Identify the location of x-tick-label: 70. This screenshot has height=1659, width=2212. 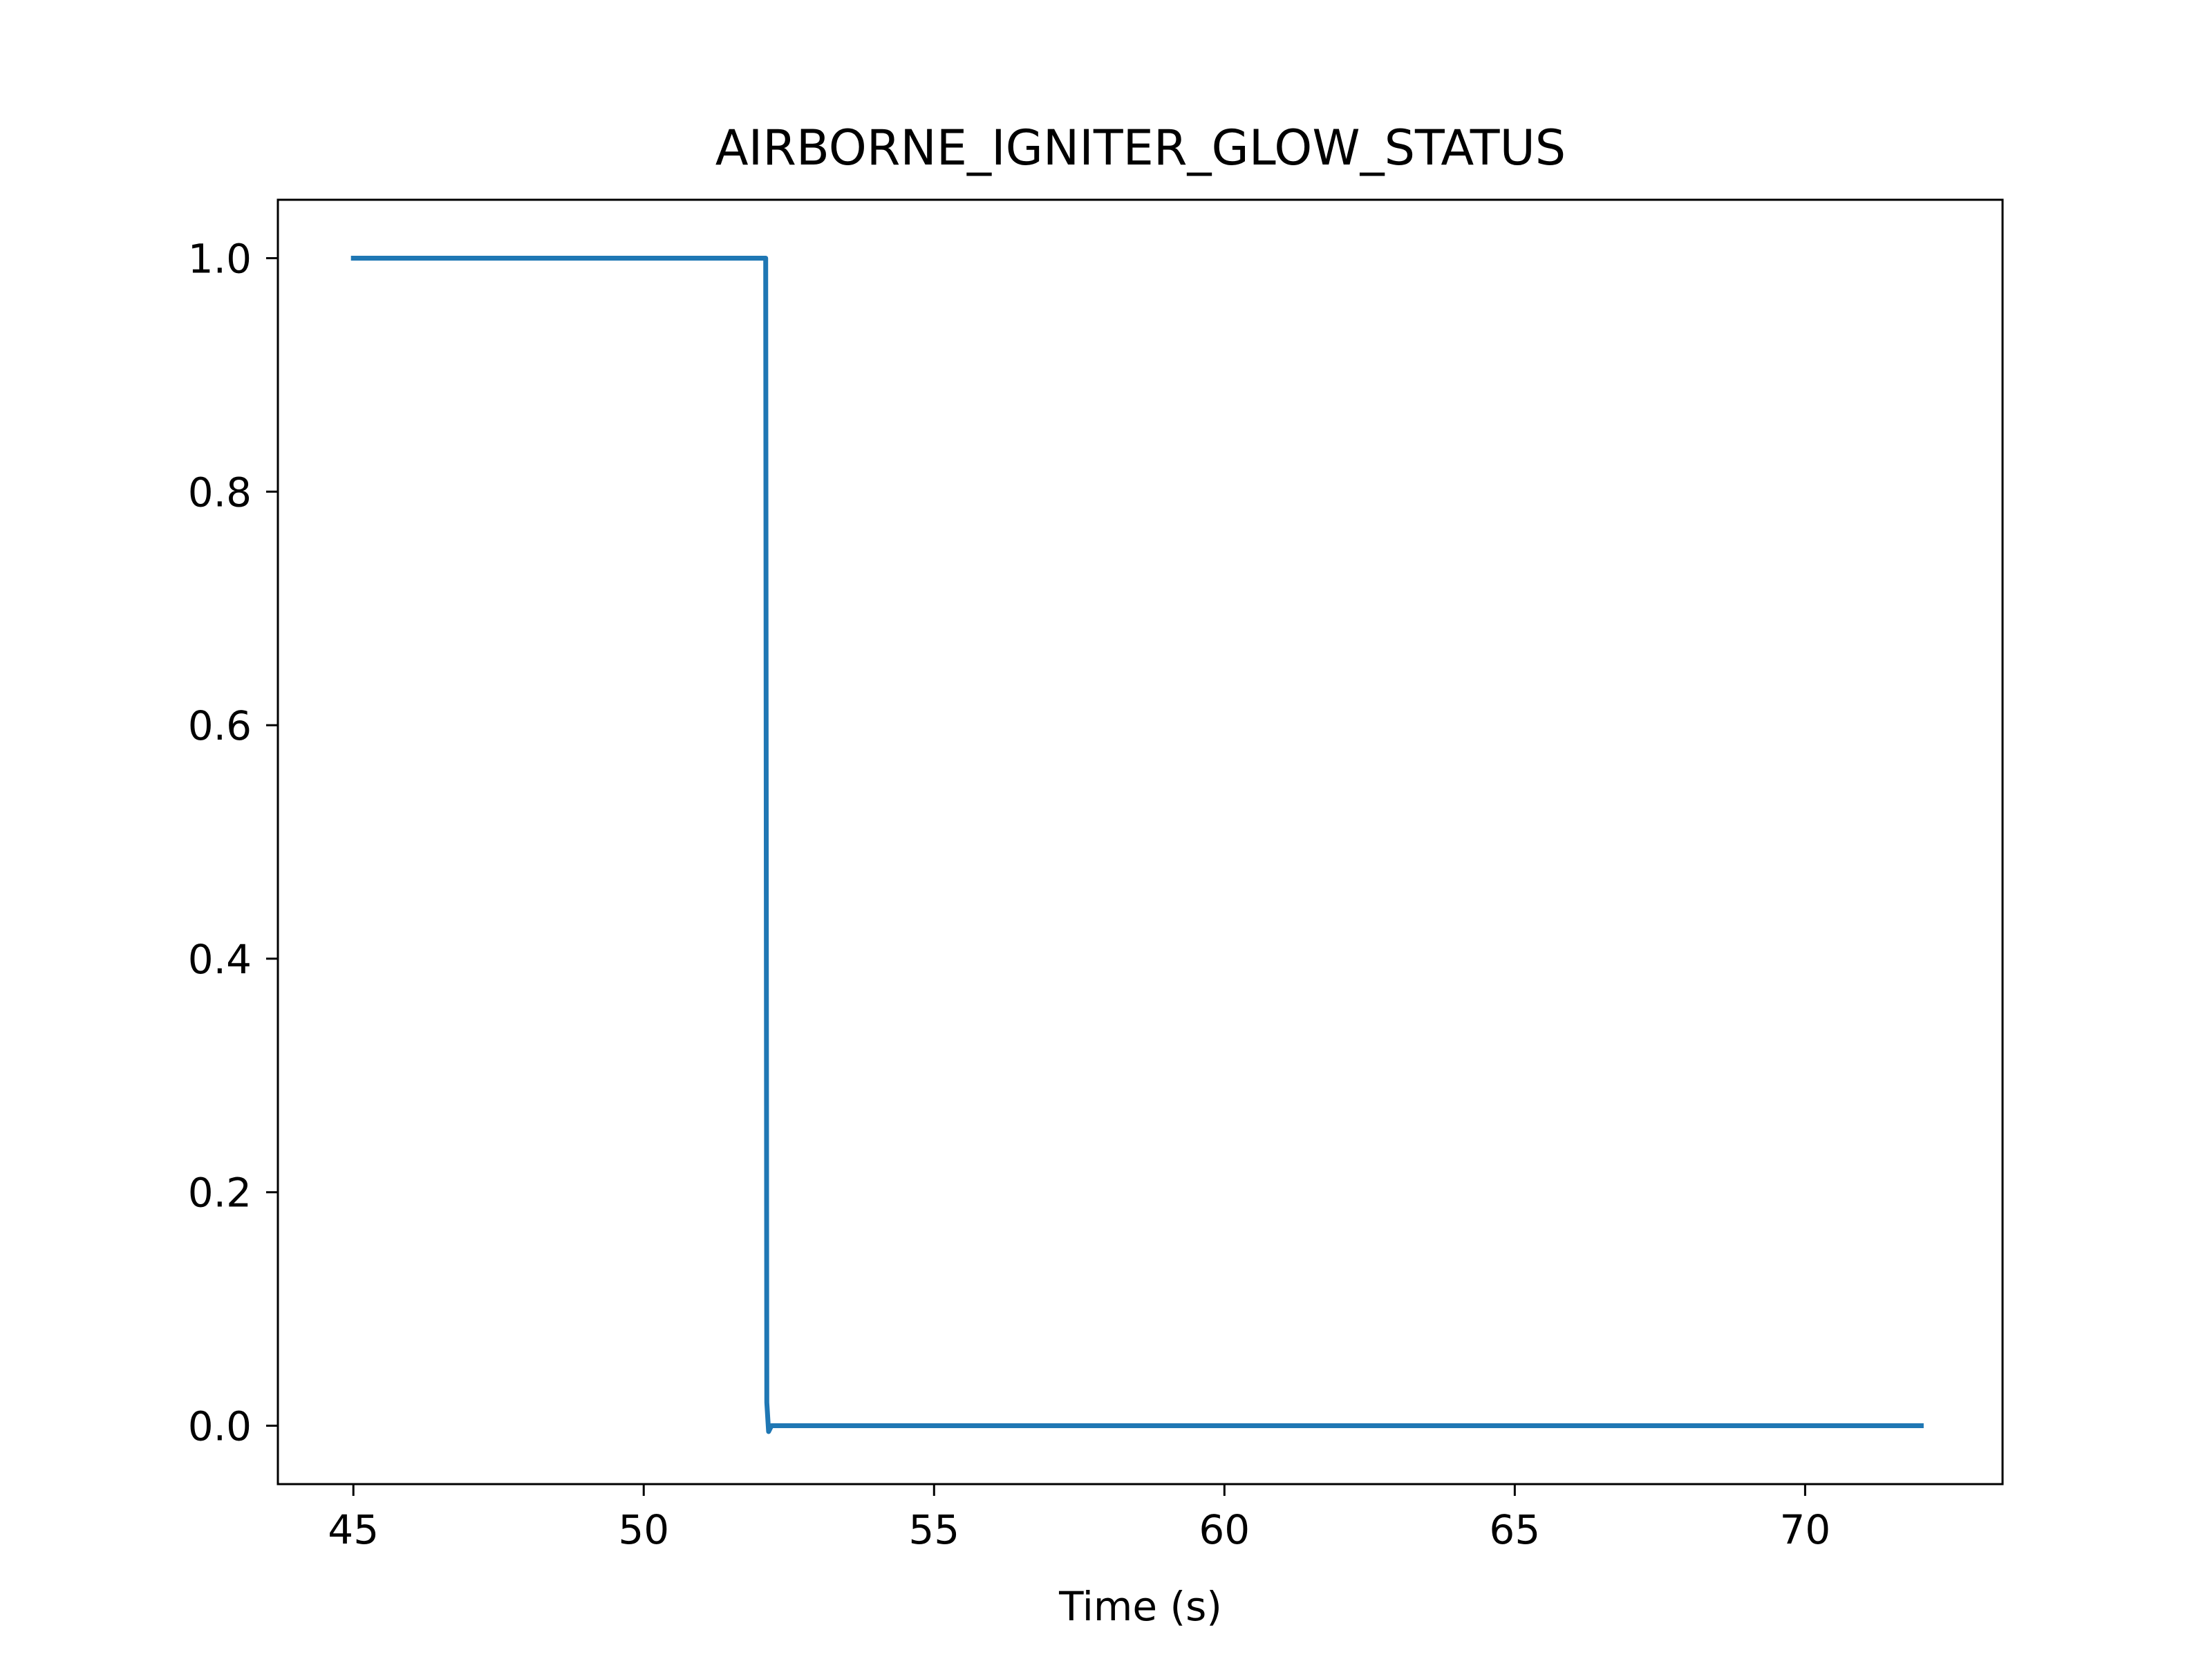
(1804, 1530).